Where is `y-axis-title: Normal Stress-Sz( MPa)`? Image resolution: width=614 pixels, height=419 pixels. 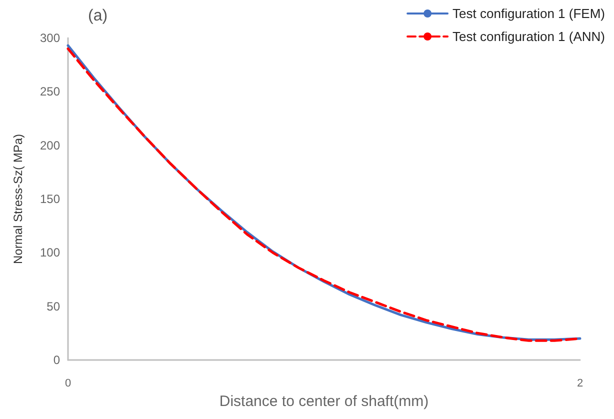
y-axis-title: Normal Stress-Sz( MPa) is located at coordinates (18, 199).